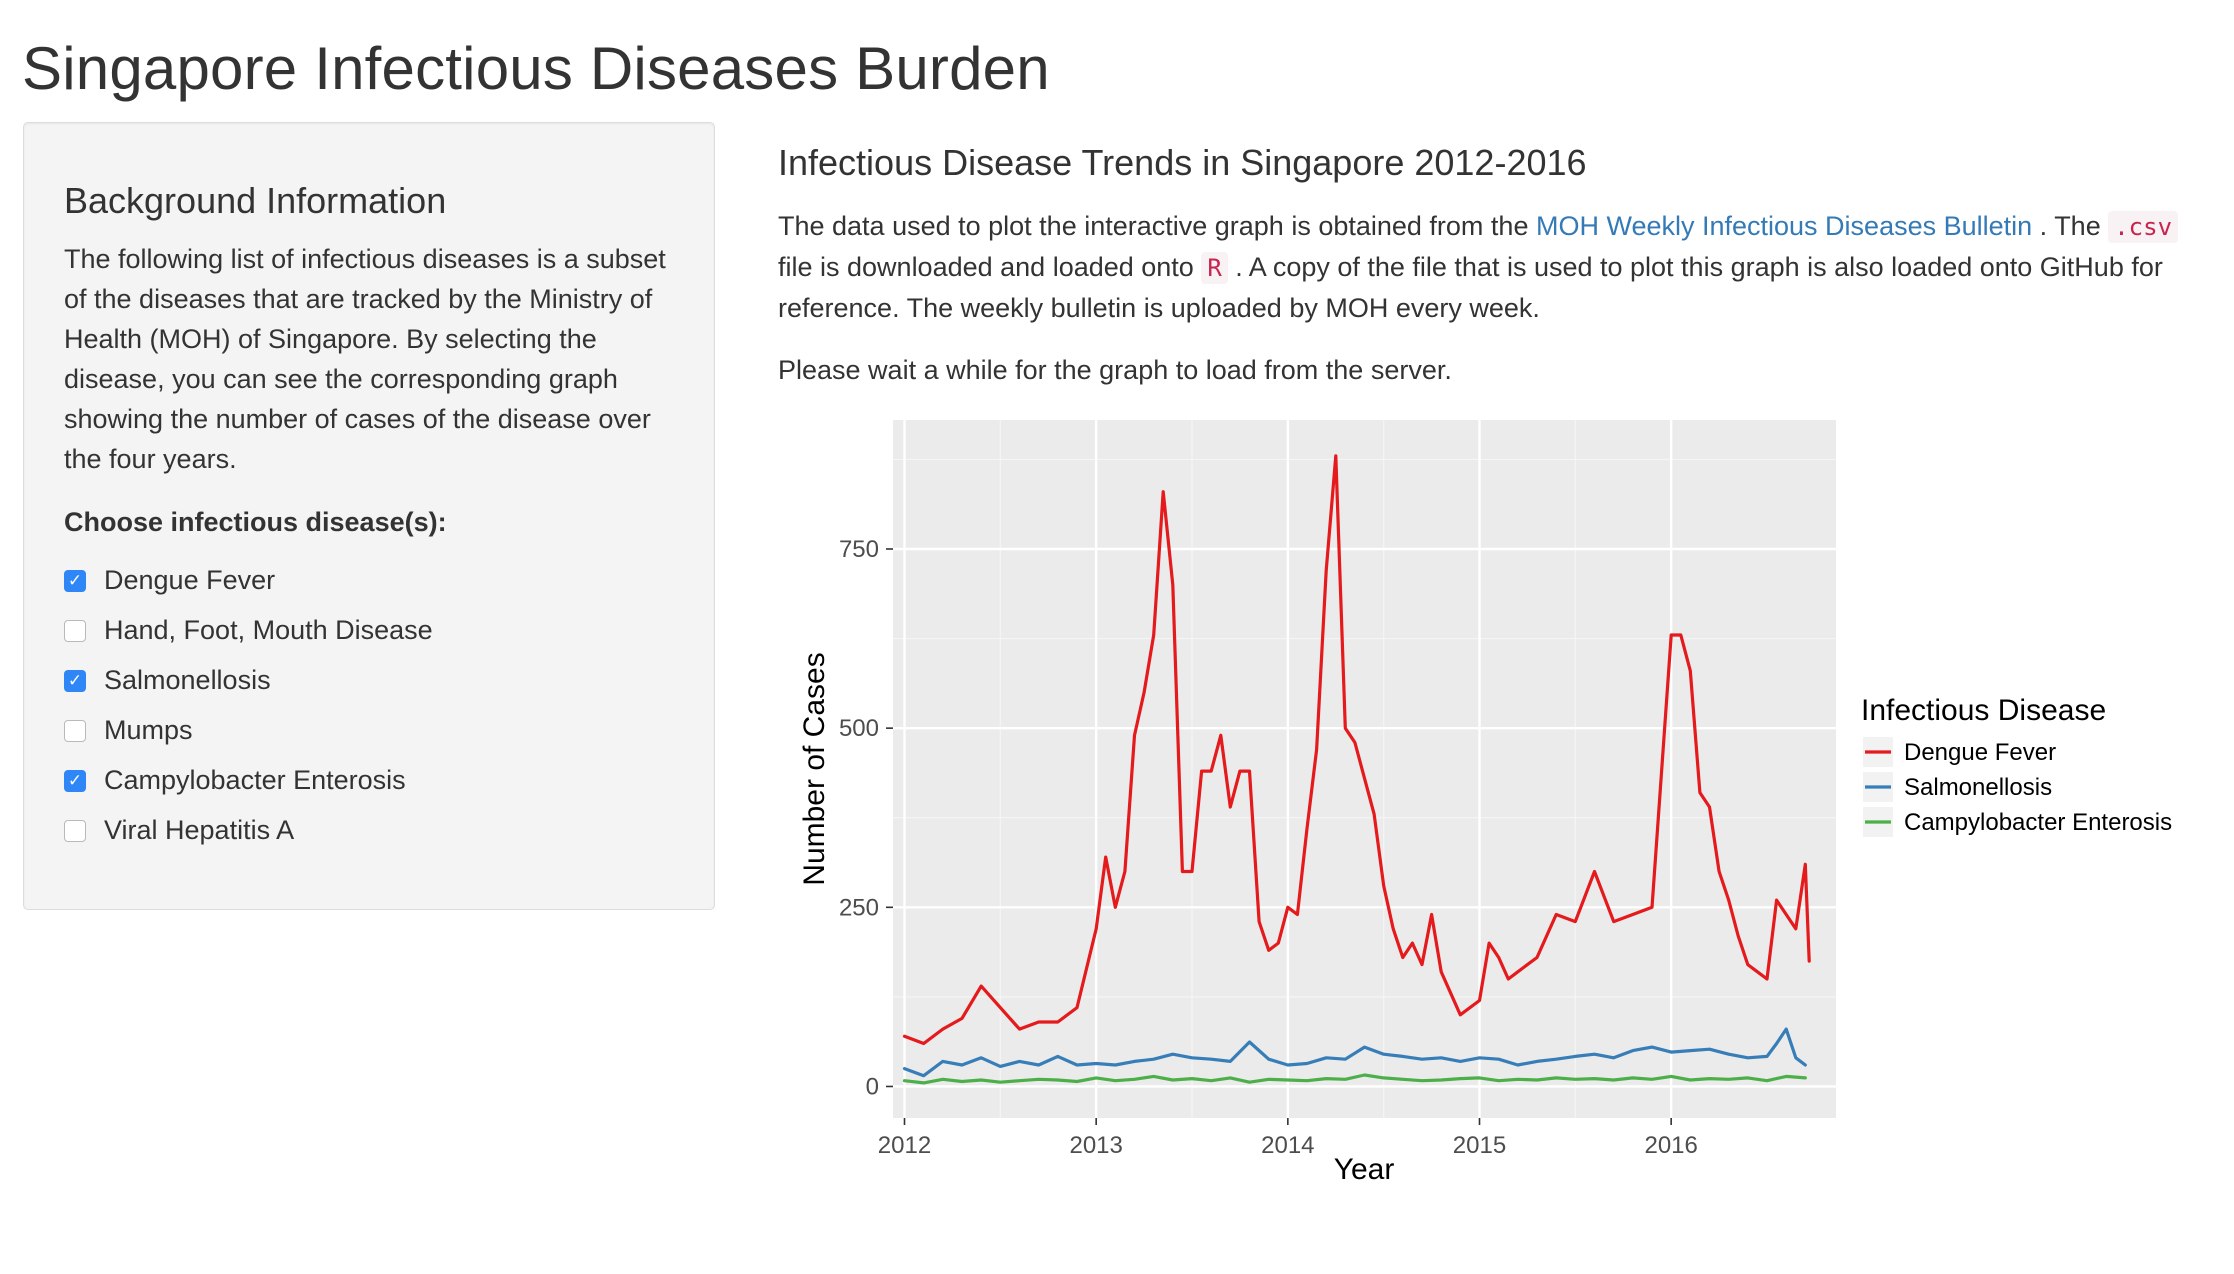 Image resolution: width=2234 pixels, height=1274 pixels. I want to click on x-tick-label: 2014, so click(1287, 1145).